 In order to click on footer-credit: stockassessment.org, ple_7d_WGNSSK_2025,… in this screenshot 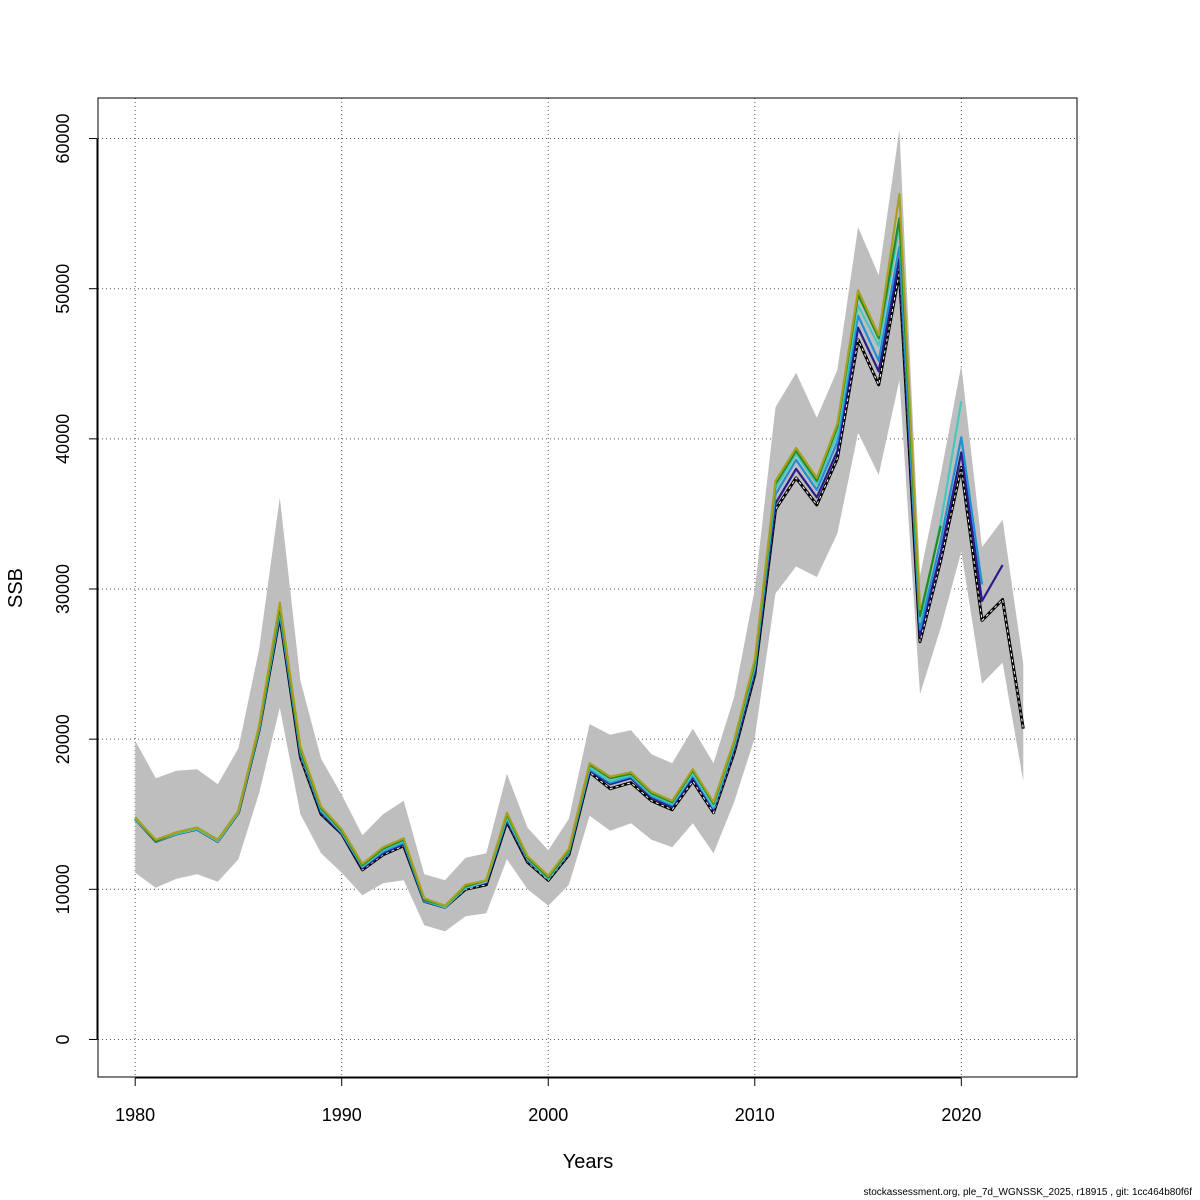, I will do `click(1027, 1192)`.